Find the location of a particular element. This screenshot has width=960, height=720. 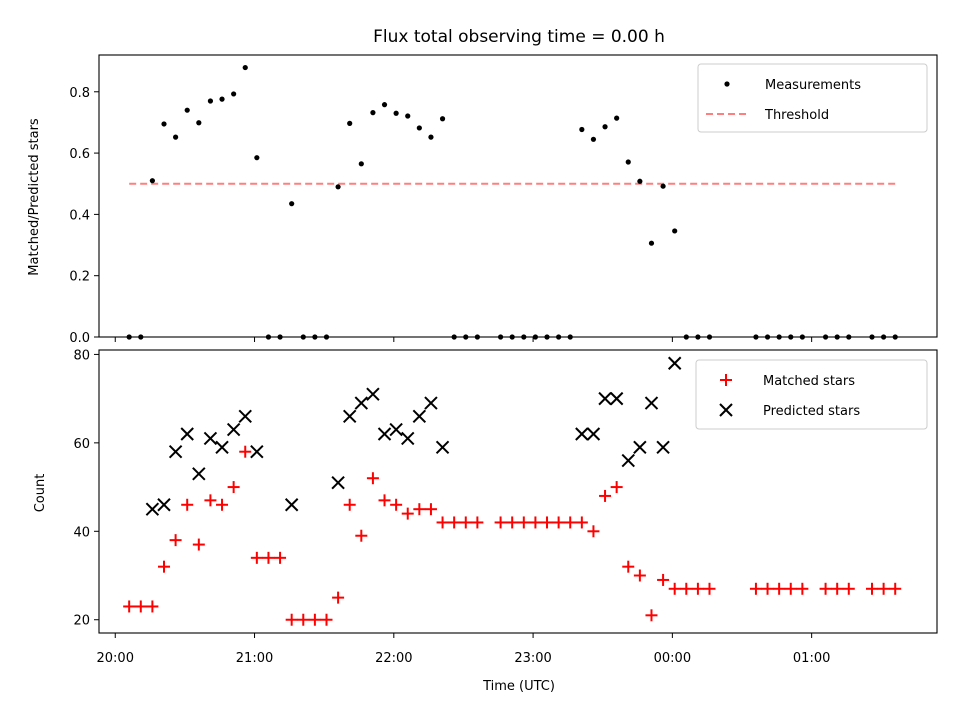

bottom-x-tick-label: 20:00 is located at coordinates (115, 658).